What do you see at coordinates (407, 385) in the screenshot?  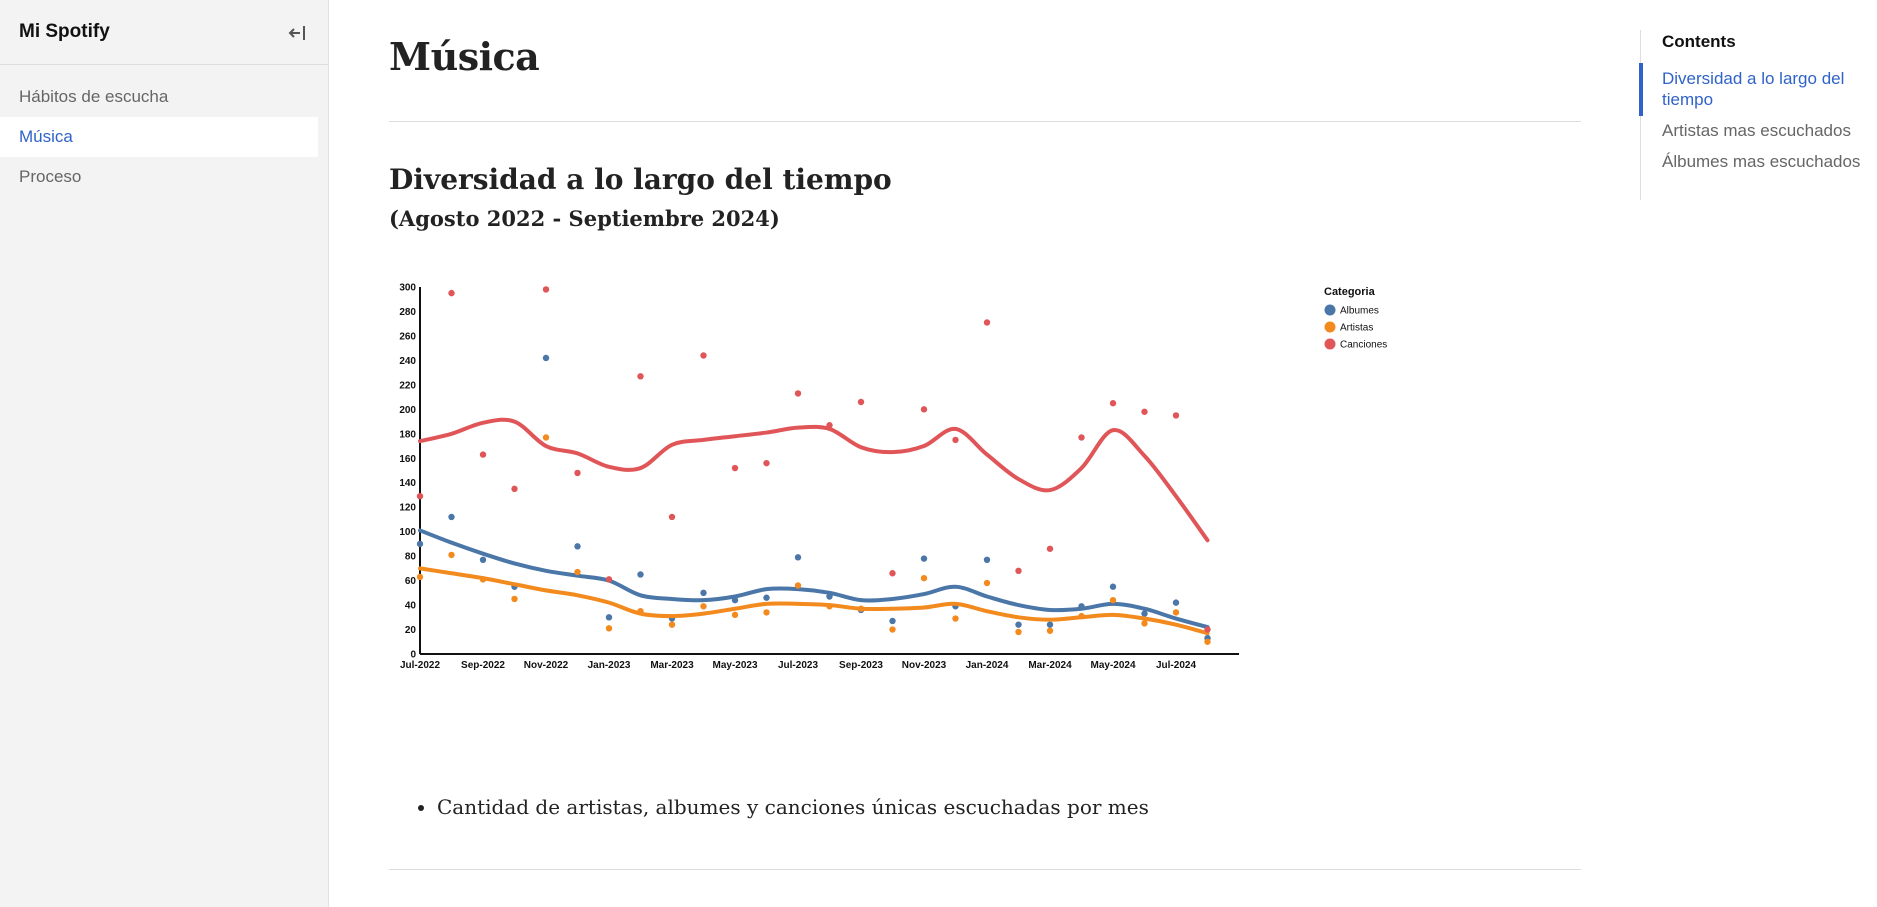 I see `y-tick-label: 220` at bounding box center [407, 385].